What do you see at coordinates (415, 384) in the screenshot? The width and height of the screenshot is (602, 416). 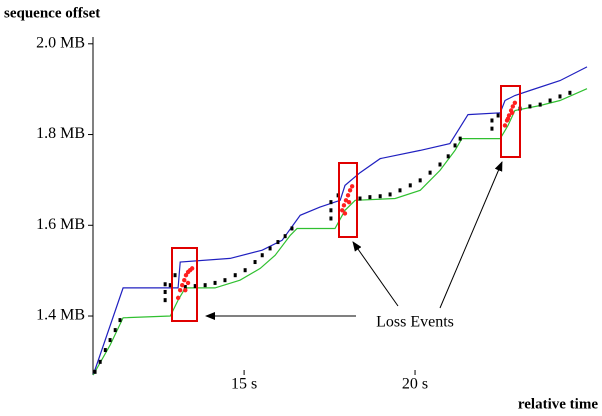 I see `x-tick-label: 20 s` at bounding box center [415, 384].